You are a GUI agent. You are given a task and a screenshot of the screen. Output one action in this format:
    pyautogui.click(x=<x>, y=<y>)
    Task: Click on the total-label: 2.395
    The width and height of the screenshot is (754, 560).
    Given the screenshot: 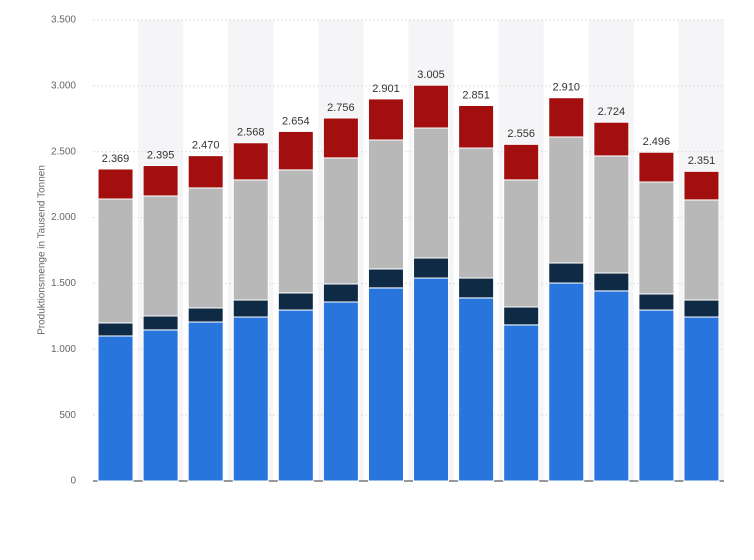 What is the action you would take?
    pyautogui.click(x=161, y=155)
    